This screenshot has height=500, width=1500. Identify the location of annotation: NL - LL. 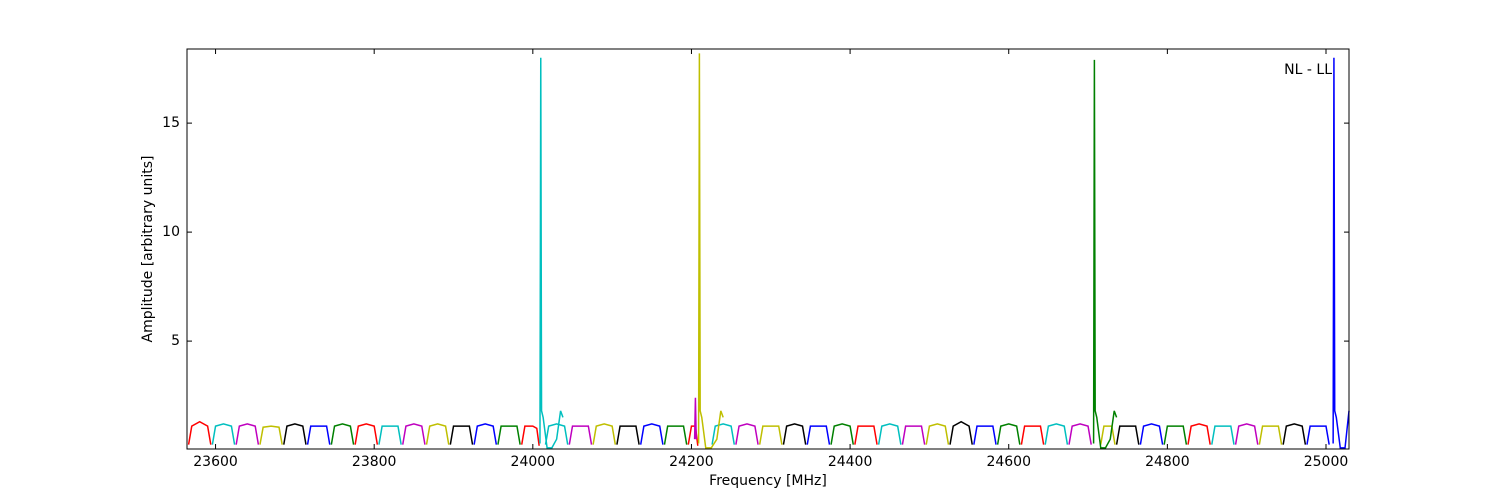
(1308, 70).